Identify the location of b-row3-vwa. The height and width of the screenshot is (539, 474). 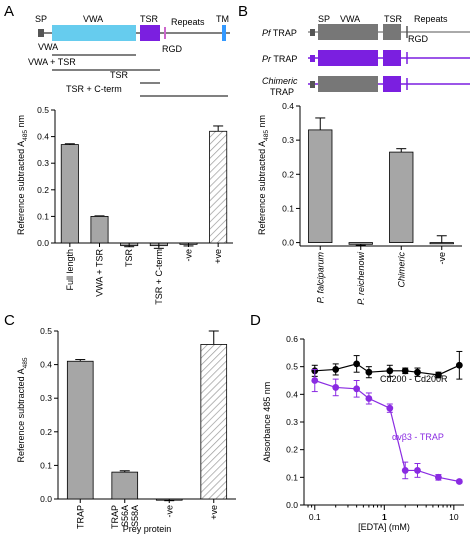
(348, 84).